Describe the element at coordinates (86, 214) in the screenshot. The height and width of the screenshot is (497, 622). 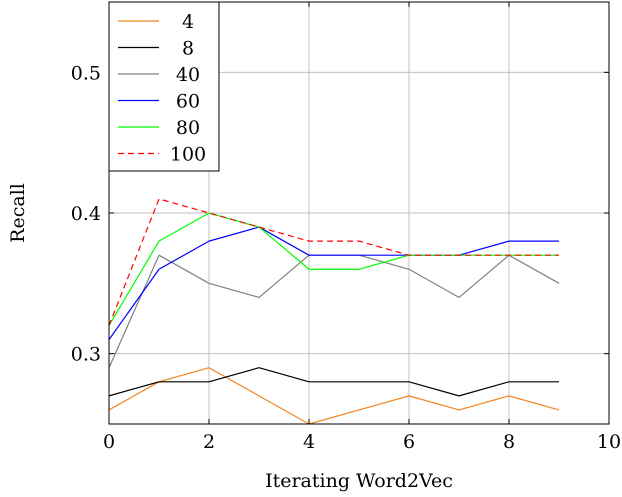
I see `y-tick-label: 0.4` at that location.